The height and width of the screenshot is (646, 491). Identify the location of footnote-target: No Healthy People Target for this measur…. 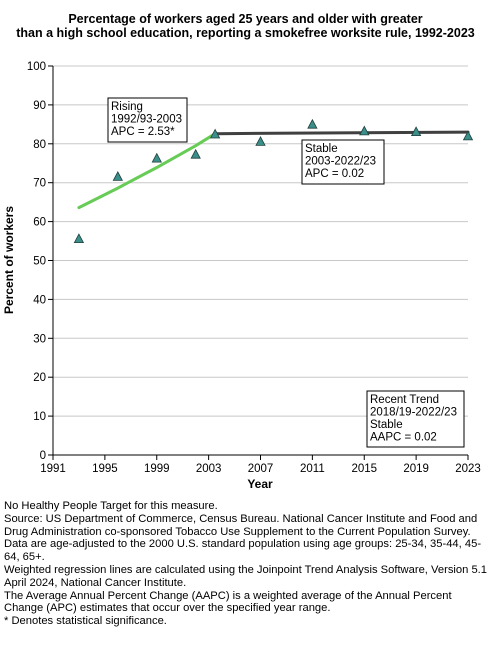
(111, 506).